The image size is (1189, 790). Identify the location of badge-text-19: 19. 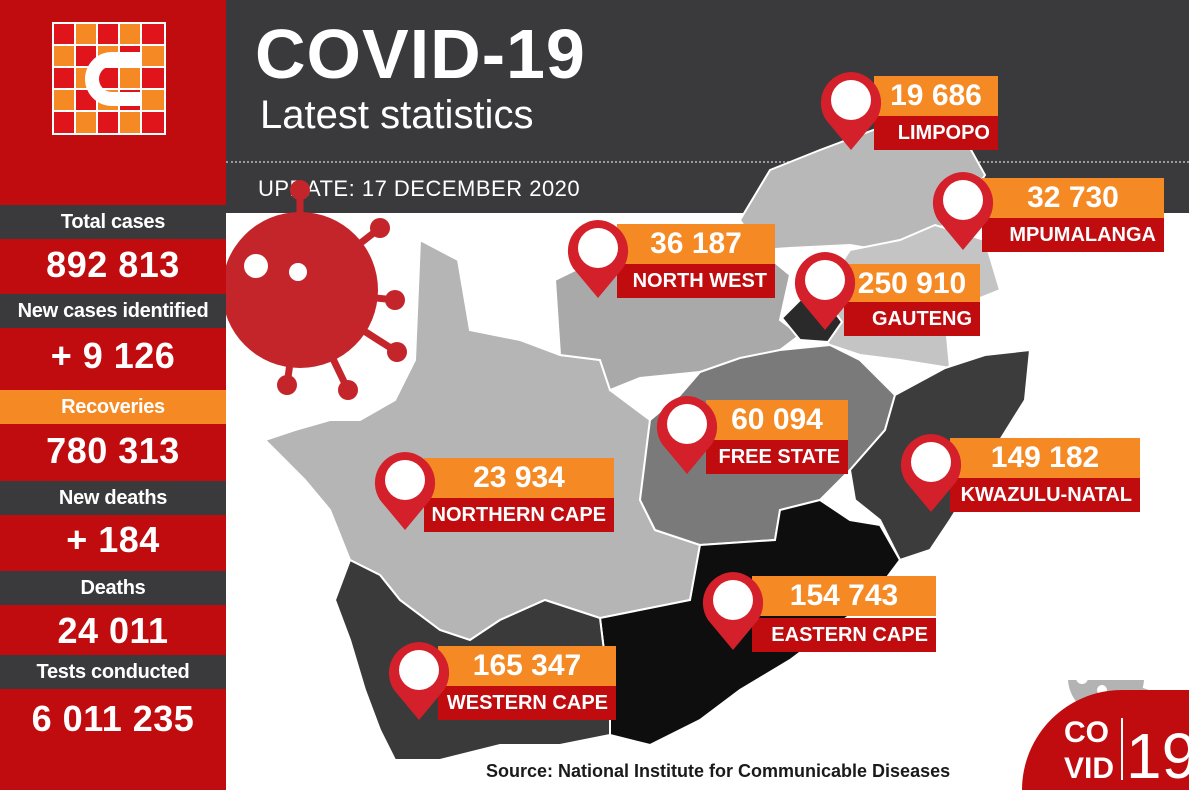
(1157, 755).